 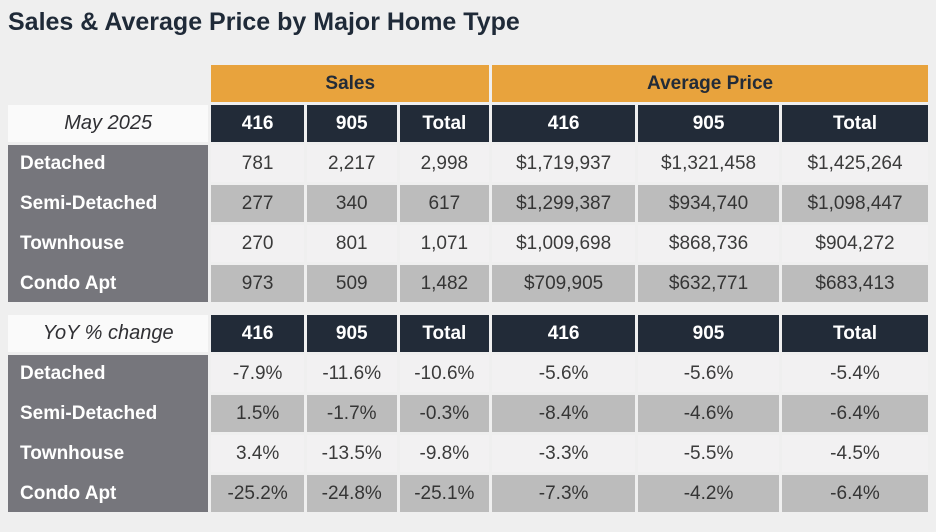 What do you see at coordinates (708, 203) in the screenshot?
I see `data-cell: $934,740` at bounding box center [708, 203].